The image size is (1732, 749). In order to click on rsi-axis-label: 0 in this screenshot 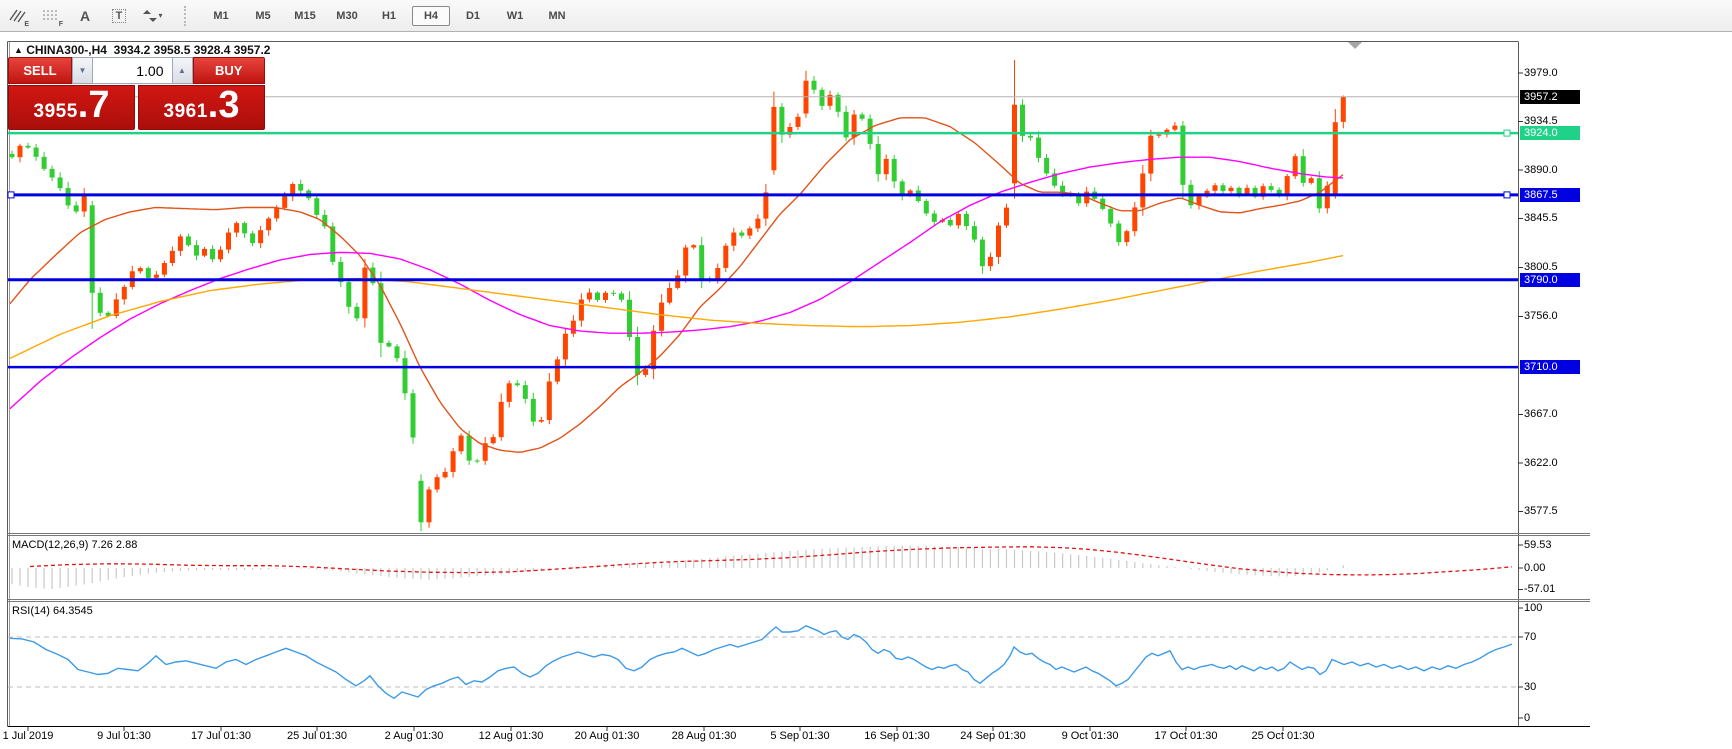, I will do `click(1527, 717)`.